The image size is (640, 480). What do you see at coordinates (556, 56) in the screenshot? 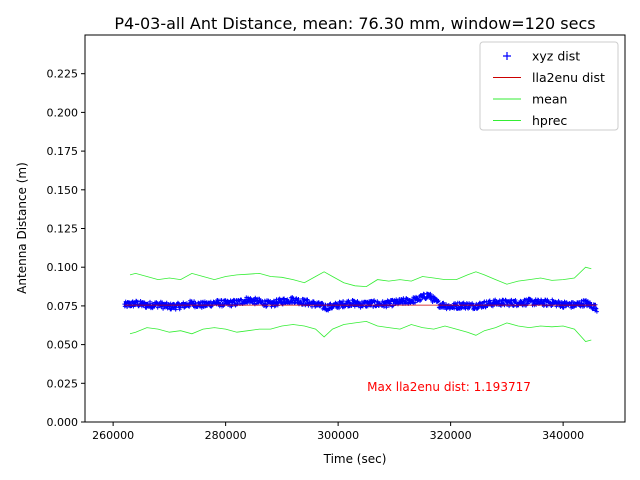
I see `legend-label: xyz dist` at bounding box center [556, 56].